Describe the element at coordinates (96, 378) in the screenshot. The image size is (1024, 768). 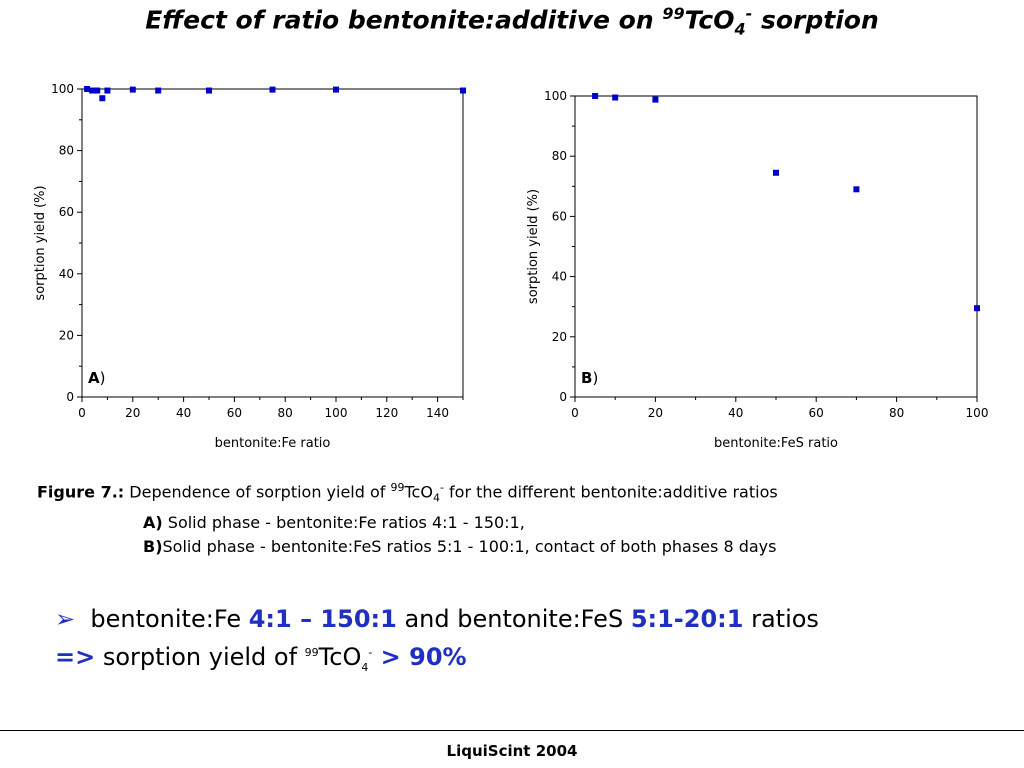
I see `panel-label: A)` at that location.